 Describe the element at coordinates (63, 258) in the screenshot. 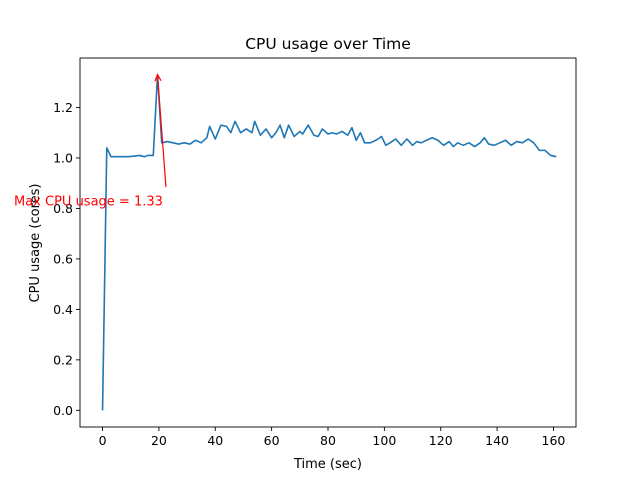

I see `y-tick-label: 0.6` at that location.